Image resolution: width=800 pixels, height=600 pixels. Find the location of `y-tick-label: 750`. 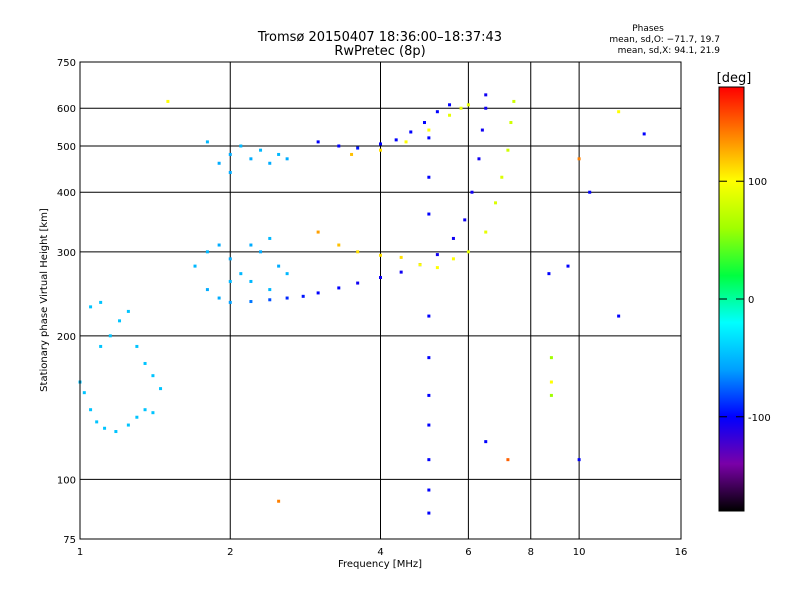

y-tick-label: 750 is located at coordinates (66, 63).